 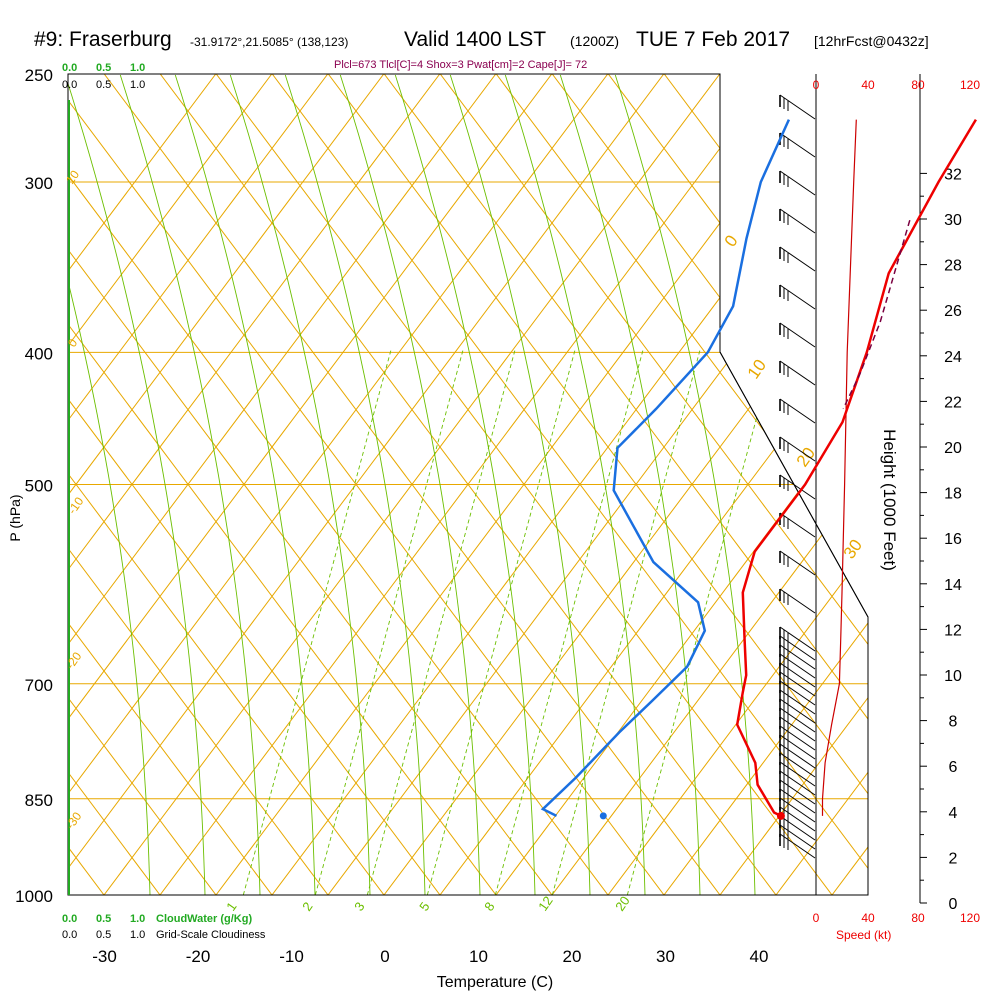 I want to click on height-tick-label: 2, so click(x=953, y=858).